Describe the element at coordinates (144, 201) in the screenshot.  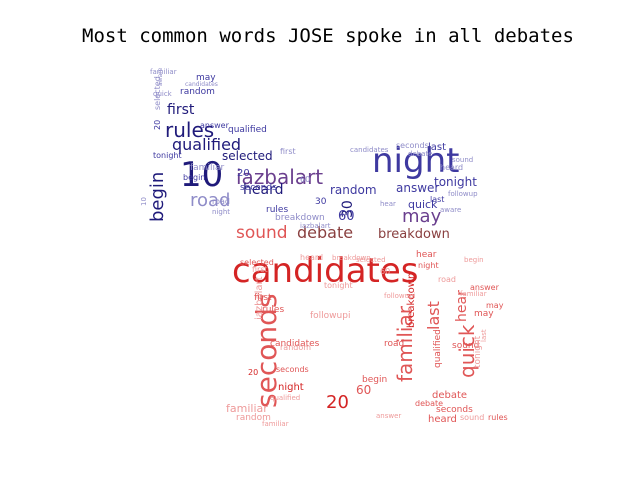
I see `cloud-word-top: 10` at that location.